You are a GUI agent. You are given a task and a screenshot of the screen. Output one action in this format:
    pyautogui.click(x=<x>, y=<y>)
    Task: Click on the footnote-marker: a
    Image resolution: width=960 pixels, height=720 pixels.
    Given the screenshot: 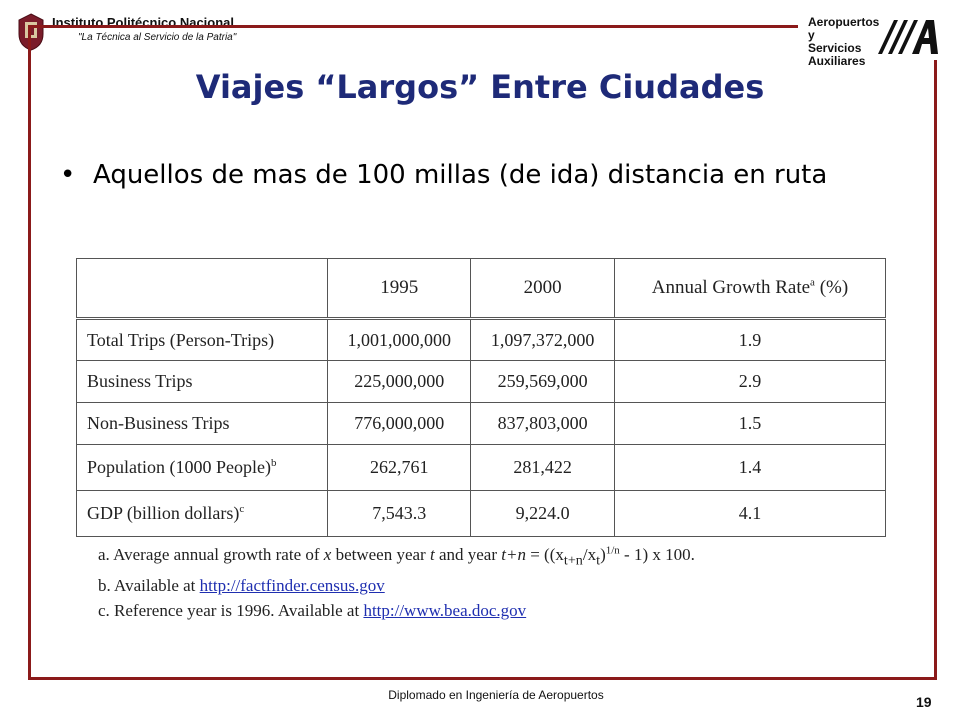 What is the action you would take?
    pyautogui.click(x=812, y=282)
    